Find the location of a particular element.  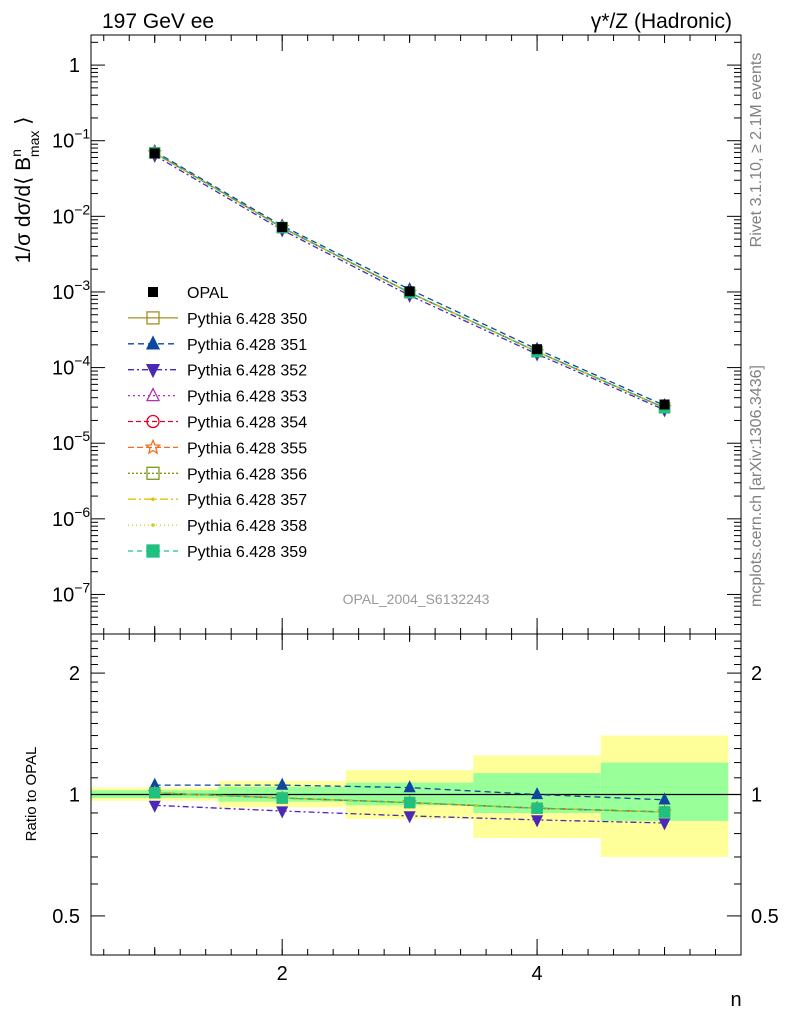

legend-label: Pythia 6.428 357 is located at coordinates (247, 500).